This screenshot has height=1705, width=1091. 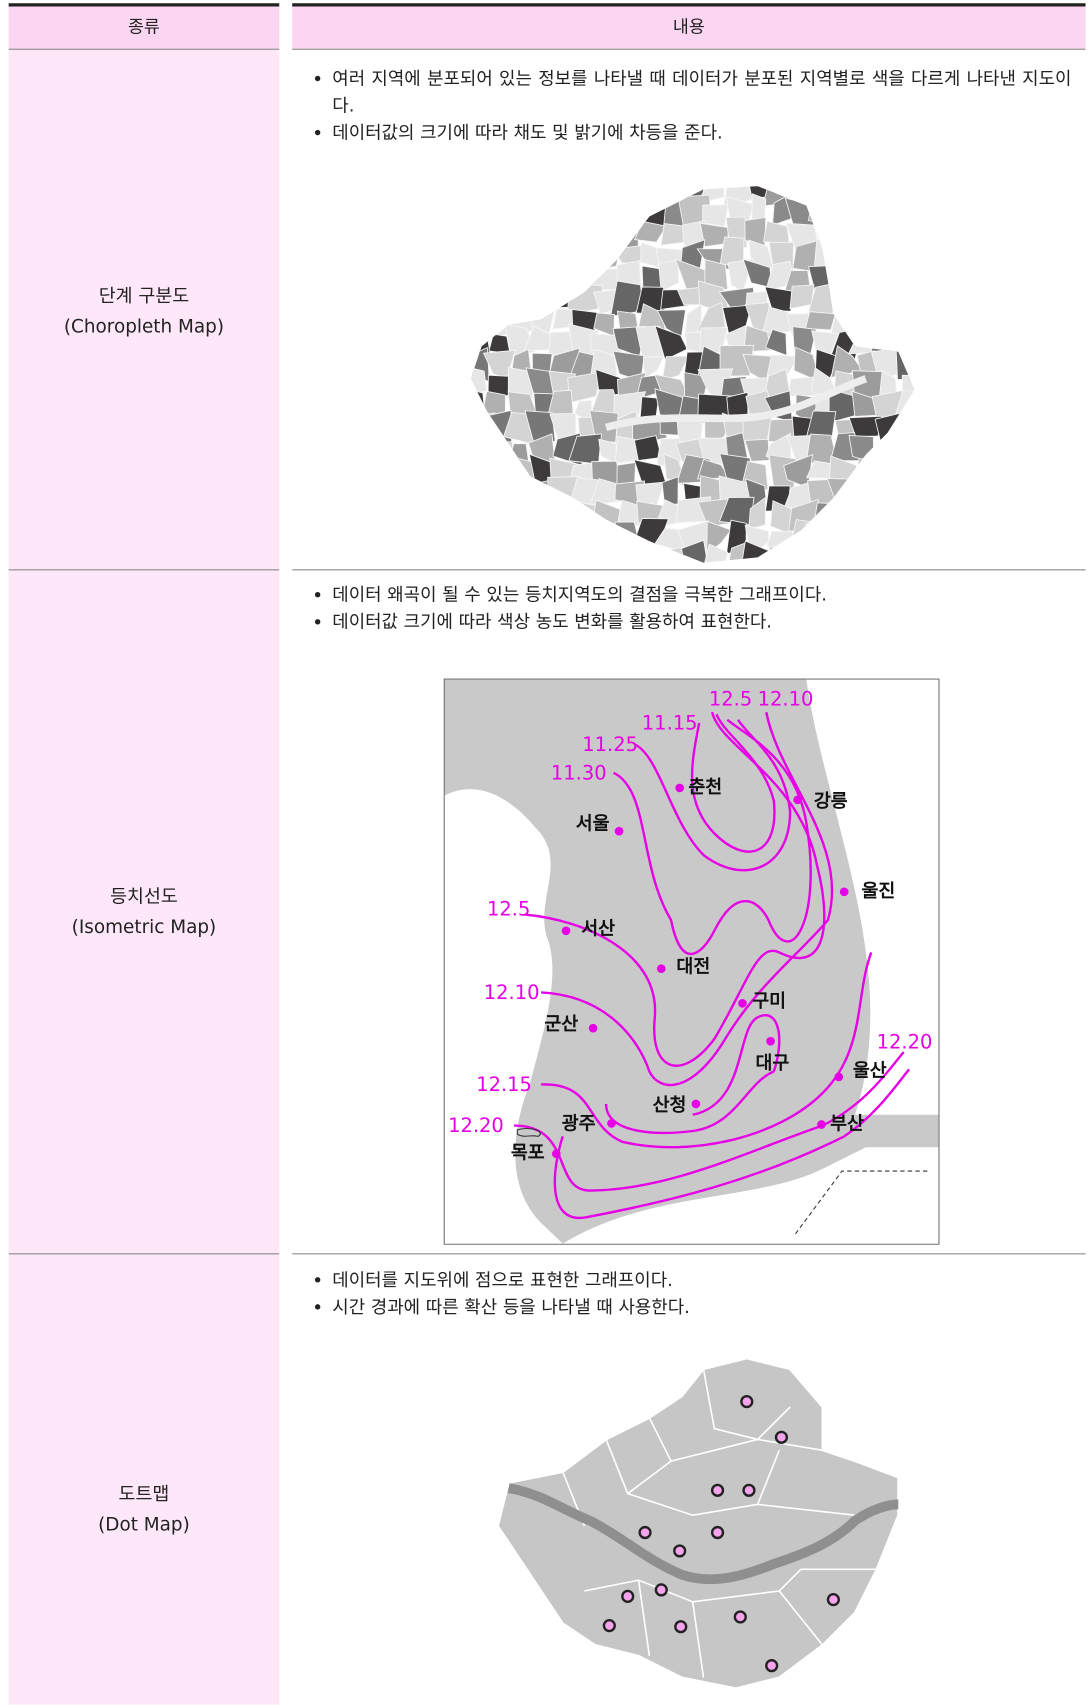 I want to click on city-label: 부산, so click(x=847, y=1124).